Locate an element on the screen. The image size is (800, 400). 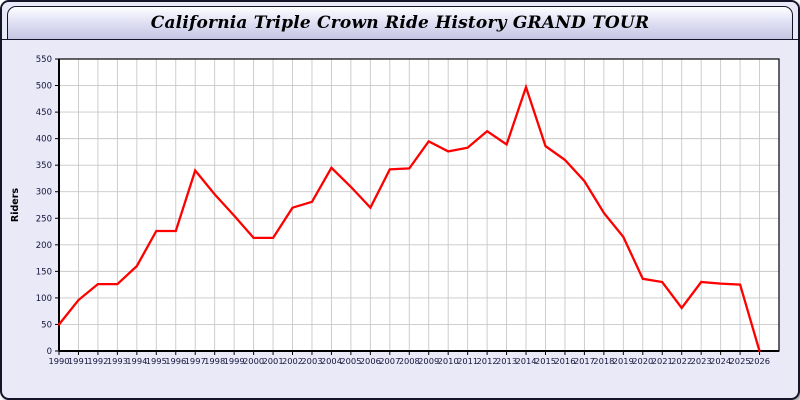
svg-text: 2004 is located at coordinates (331, 361).